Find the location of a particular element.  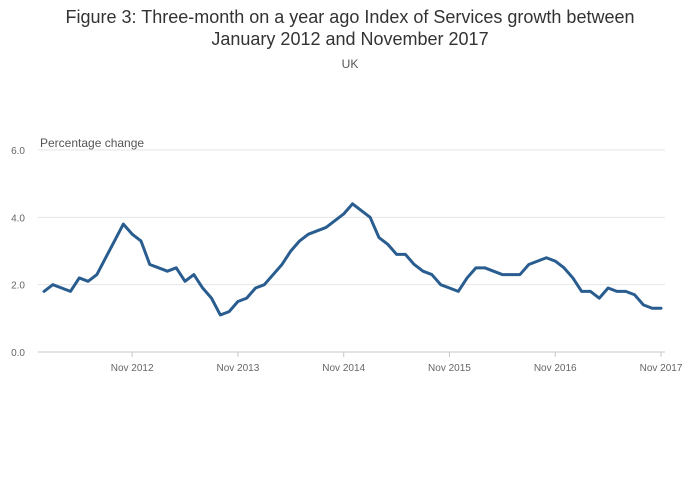

x-tick-label: Nov 2014 is located at coordinates (343, 368).